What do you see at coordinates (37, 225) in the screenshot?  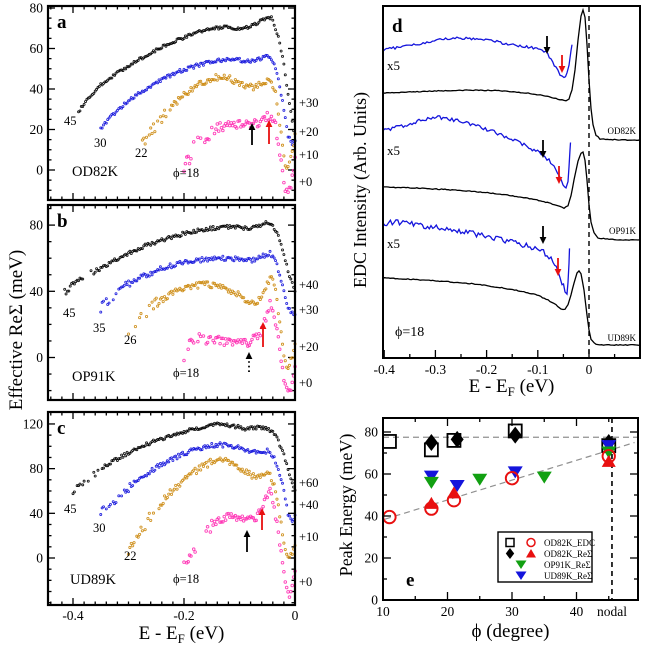 I see `y-tick-label: 80` at bounding box center [37, 225].